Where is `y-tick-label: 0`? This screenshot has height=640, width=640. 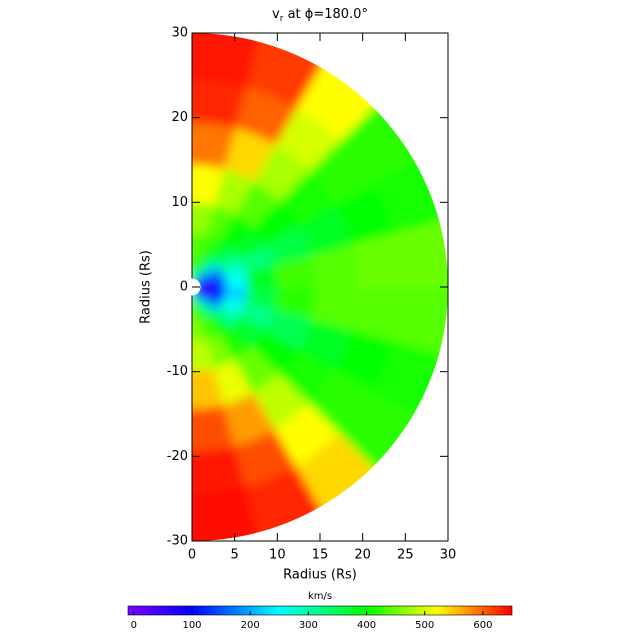 y-tick-label: 0 is located at coordinates (184, 287).